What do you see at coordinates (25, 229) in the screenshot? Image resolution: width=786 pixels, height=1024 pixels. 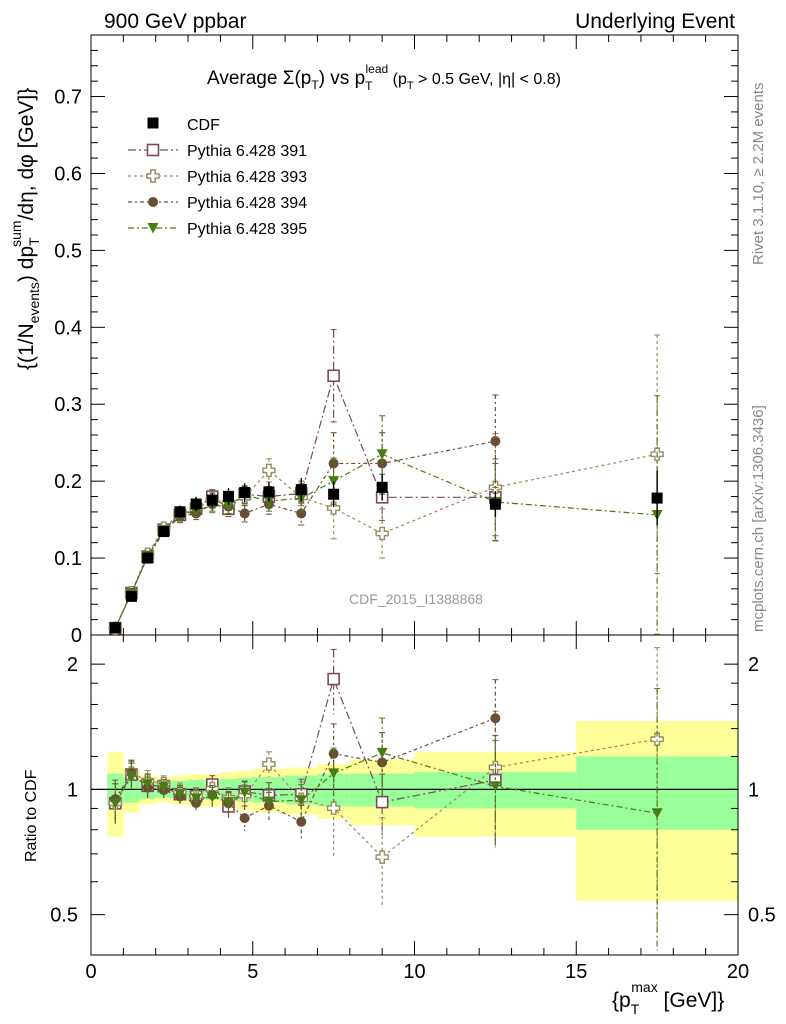 I see `main-y-axis-label: {(1/Nevents) dpTsum/dη, dφ [GeV]}` at bounding box center [25, 229].